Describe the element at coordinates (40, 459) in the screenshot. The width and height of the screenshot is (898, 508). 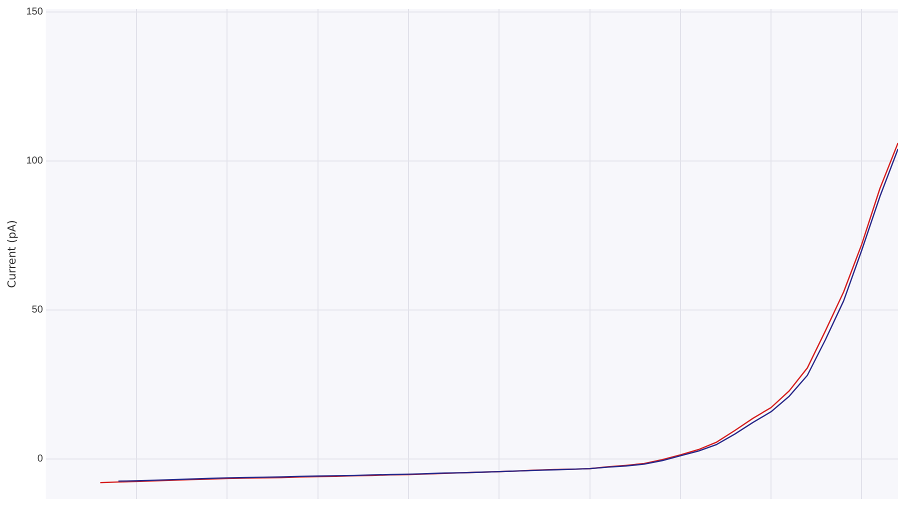
I see `y-tick-label: 0` at that location.